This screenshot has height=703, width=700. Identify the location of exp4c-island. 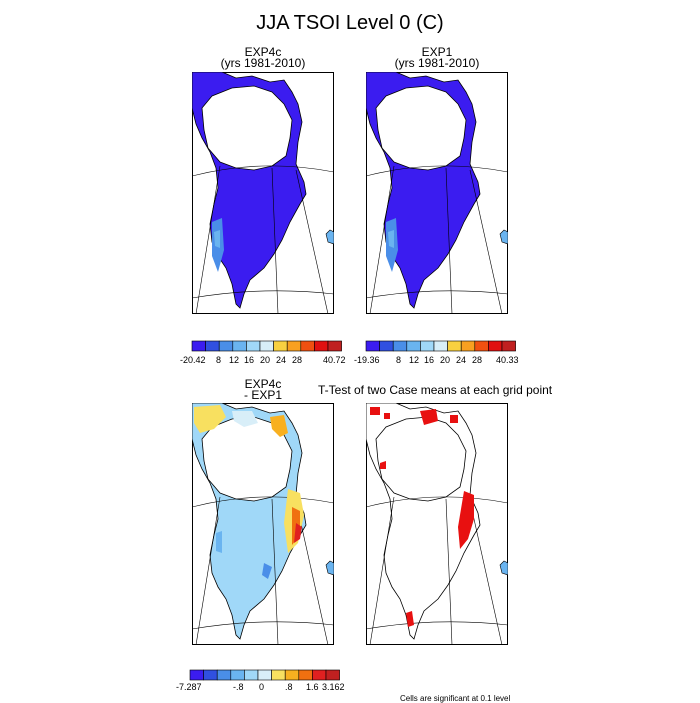
(329, 237).